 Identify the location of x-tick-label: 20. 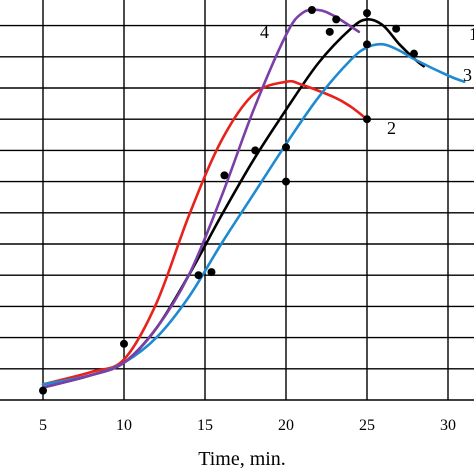
(286, 425).